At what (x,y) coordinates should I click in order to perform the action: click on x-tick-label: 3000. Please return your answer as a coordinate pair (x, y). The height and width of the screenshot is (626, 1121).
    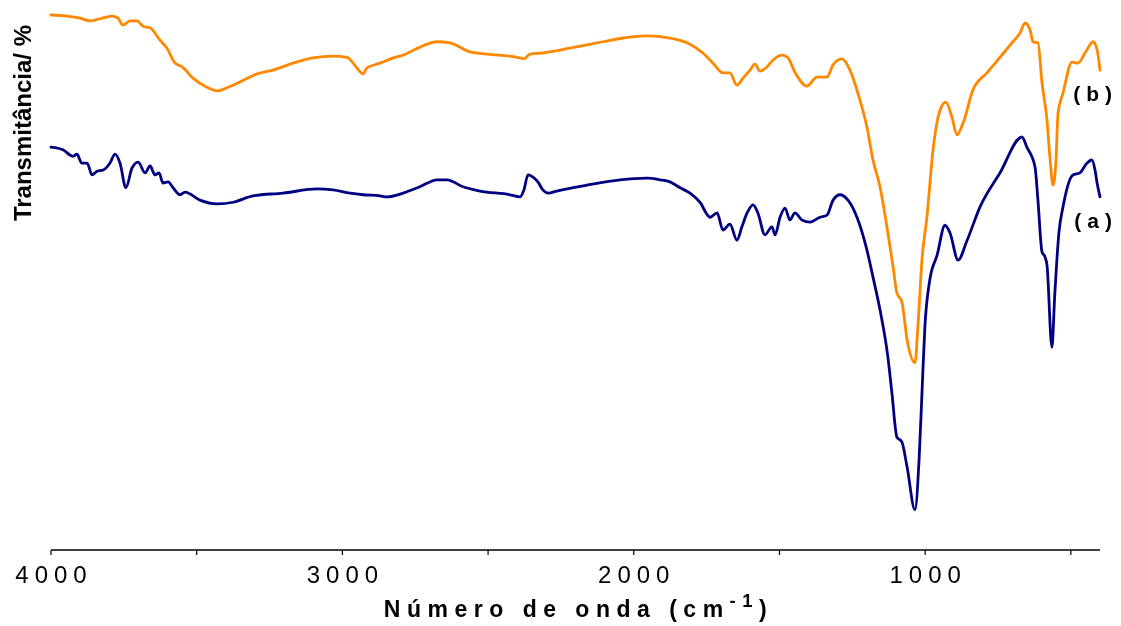
    Looking at the image, I should click on (345, 574).